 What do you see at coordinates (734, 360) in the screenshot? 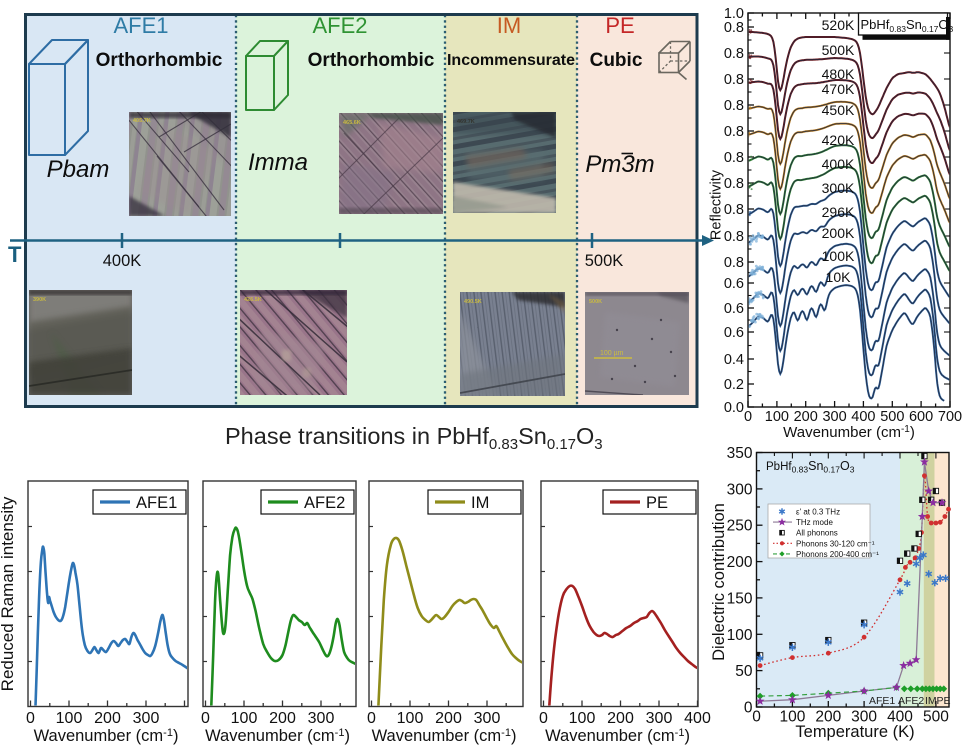
I see `svg-text: 0.4` at bounding box center [734, 360].